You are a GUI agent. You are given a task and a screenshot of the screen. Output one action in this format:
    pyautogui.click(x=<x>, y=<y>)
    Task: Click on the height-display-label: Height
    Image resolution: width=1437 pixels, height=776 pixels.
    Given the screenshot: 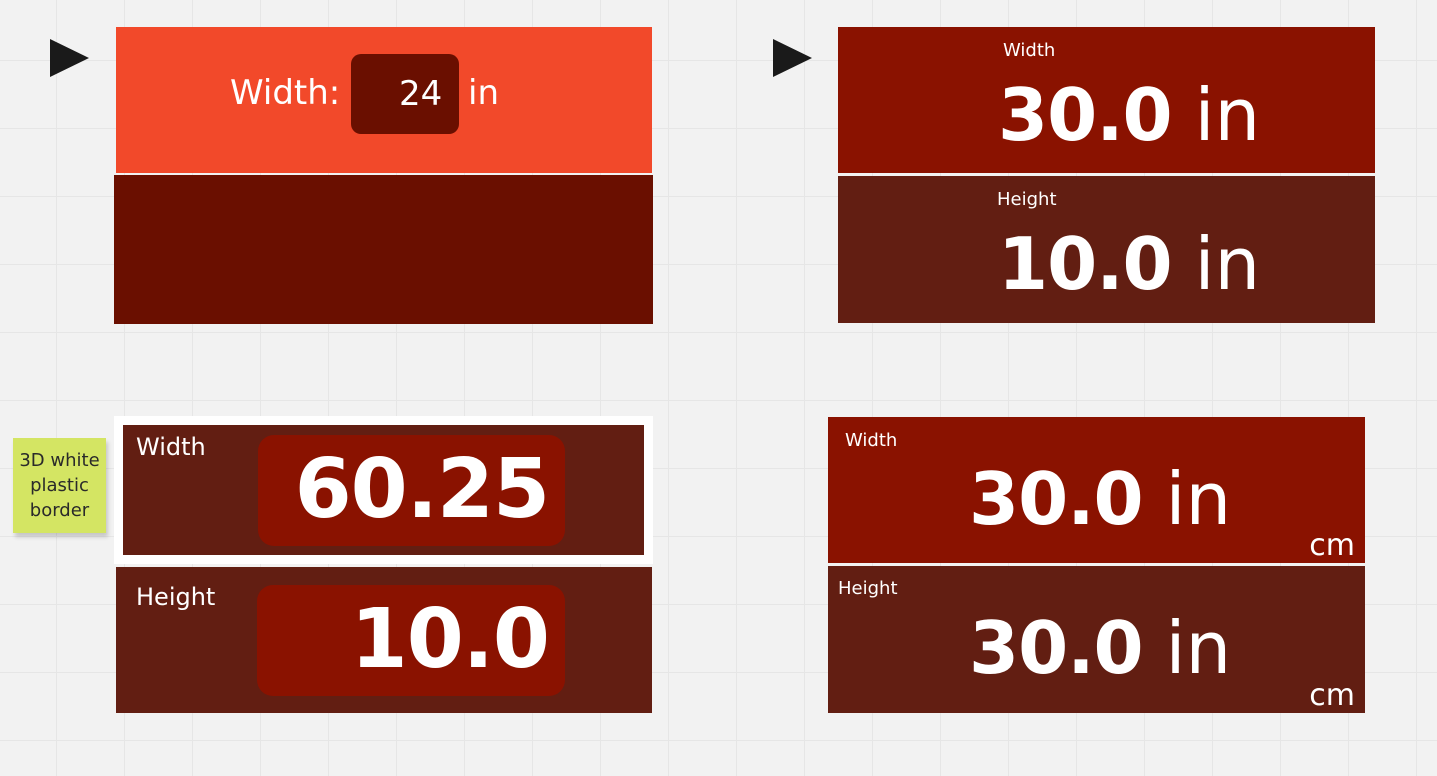 What is the action you would take?
    pyautogui.click(x=1027, y=199)
    